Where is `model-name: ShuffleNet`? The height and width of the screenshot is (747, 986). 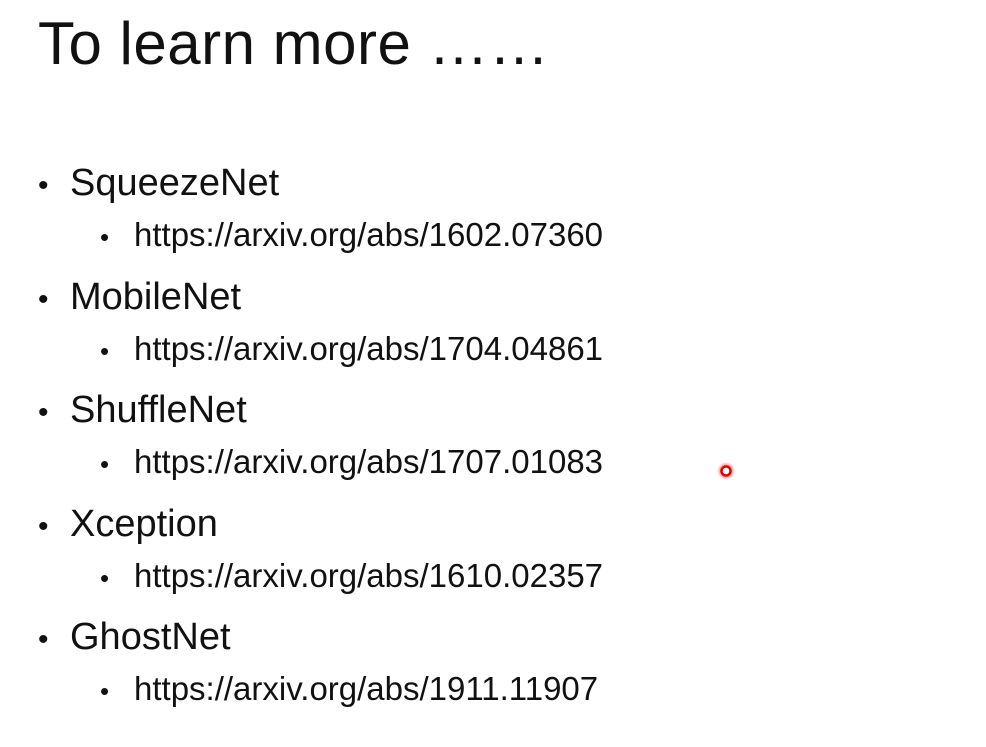 model-name: ShuffleNet is located at coordinates (158, 410).